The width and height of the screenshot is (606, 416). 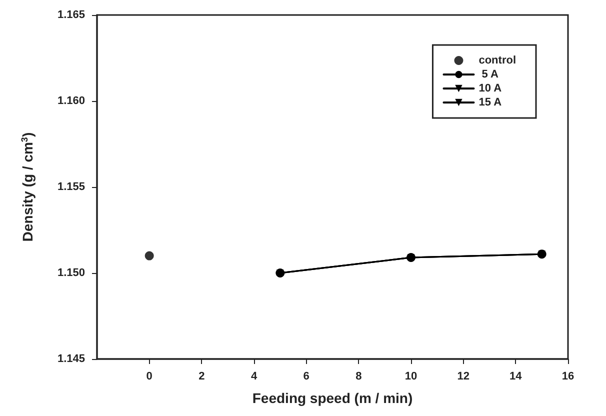 I want to click on x-tick-label: 8, so click(x=359, y=376).